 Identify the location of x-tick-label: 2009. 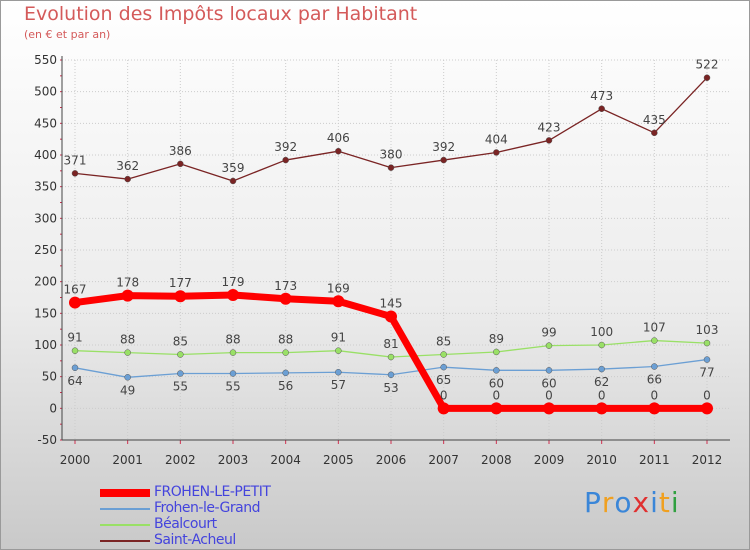
(549, 460).